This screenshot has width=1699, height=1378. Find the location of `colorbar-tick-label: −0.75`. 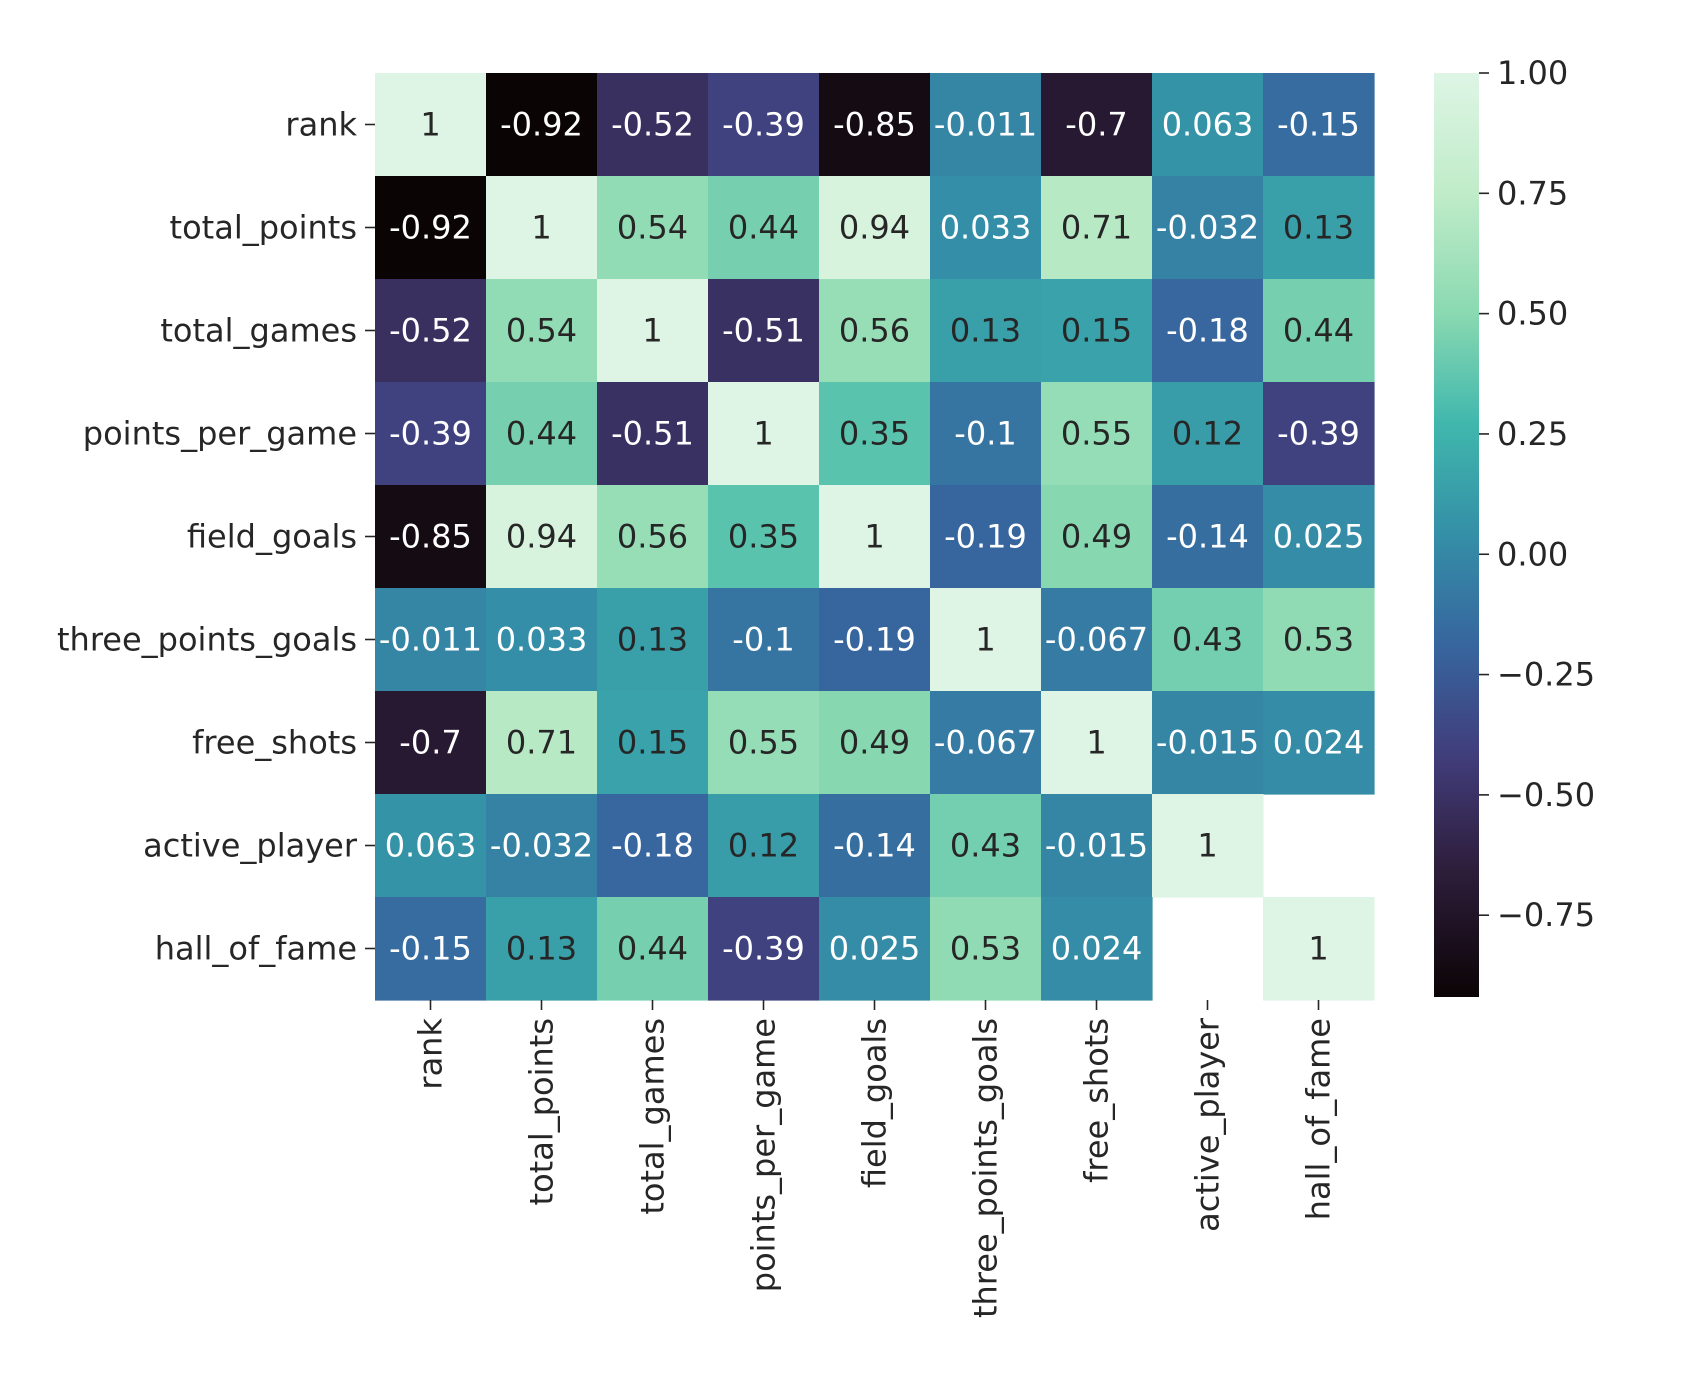

colorbar-tick-label: −0.75 is located at coordinates (1546, 915).